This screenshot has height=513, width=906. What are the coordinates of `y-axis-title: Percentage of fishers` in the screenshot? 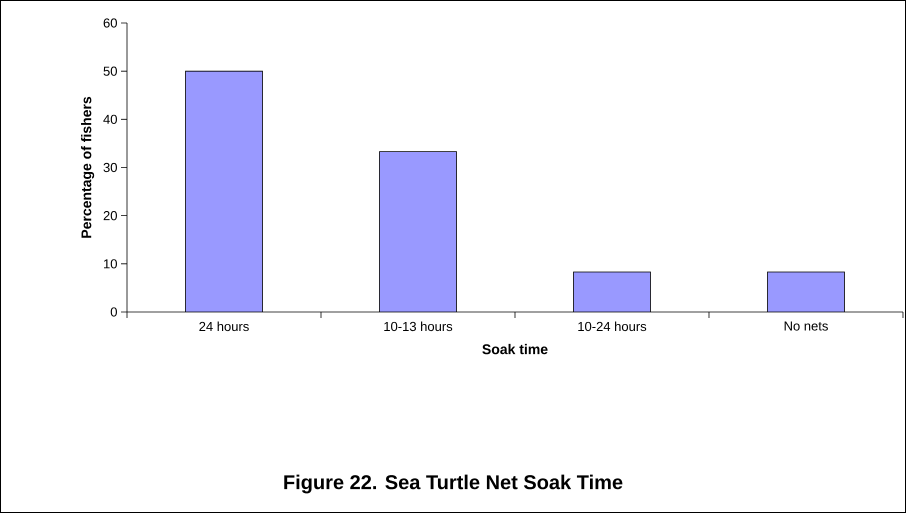 It's located at (87, 167).